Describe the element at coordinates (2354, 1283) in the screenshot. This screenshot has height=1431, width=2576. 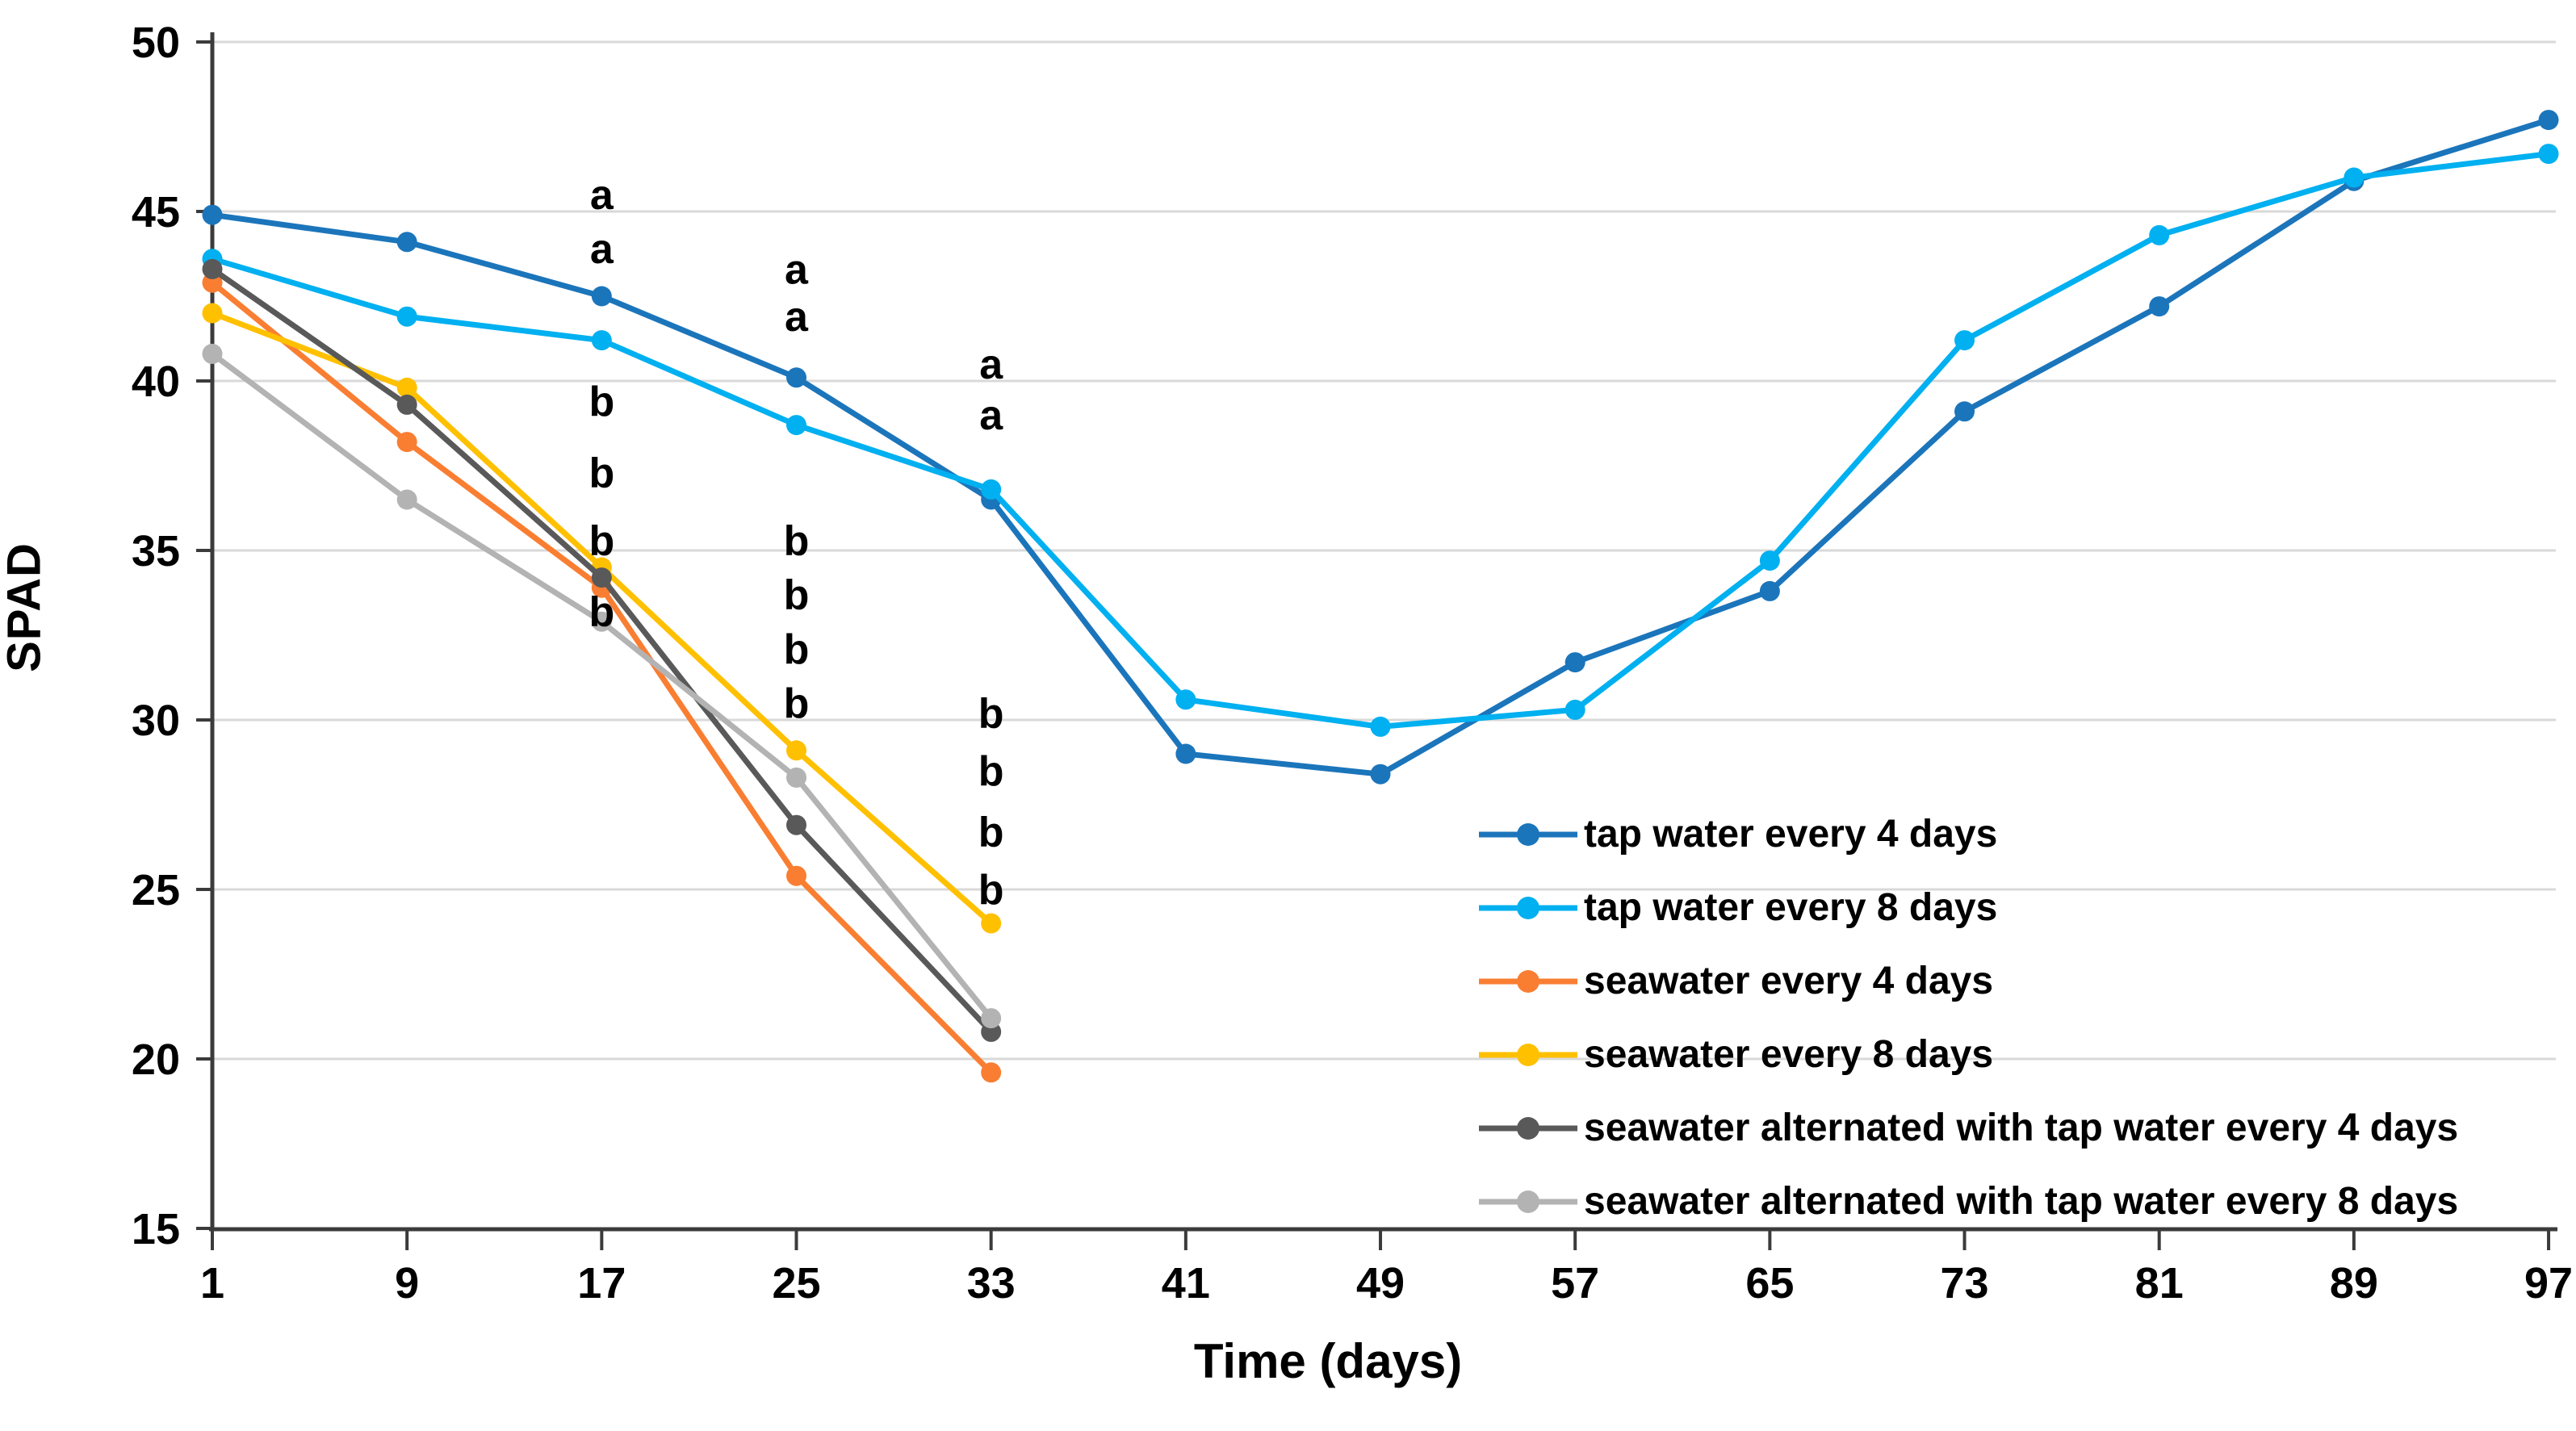
I see `x-tick-label: 89` at that location.